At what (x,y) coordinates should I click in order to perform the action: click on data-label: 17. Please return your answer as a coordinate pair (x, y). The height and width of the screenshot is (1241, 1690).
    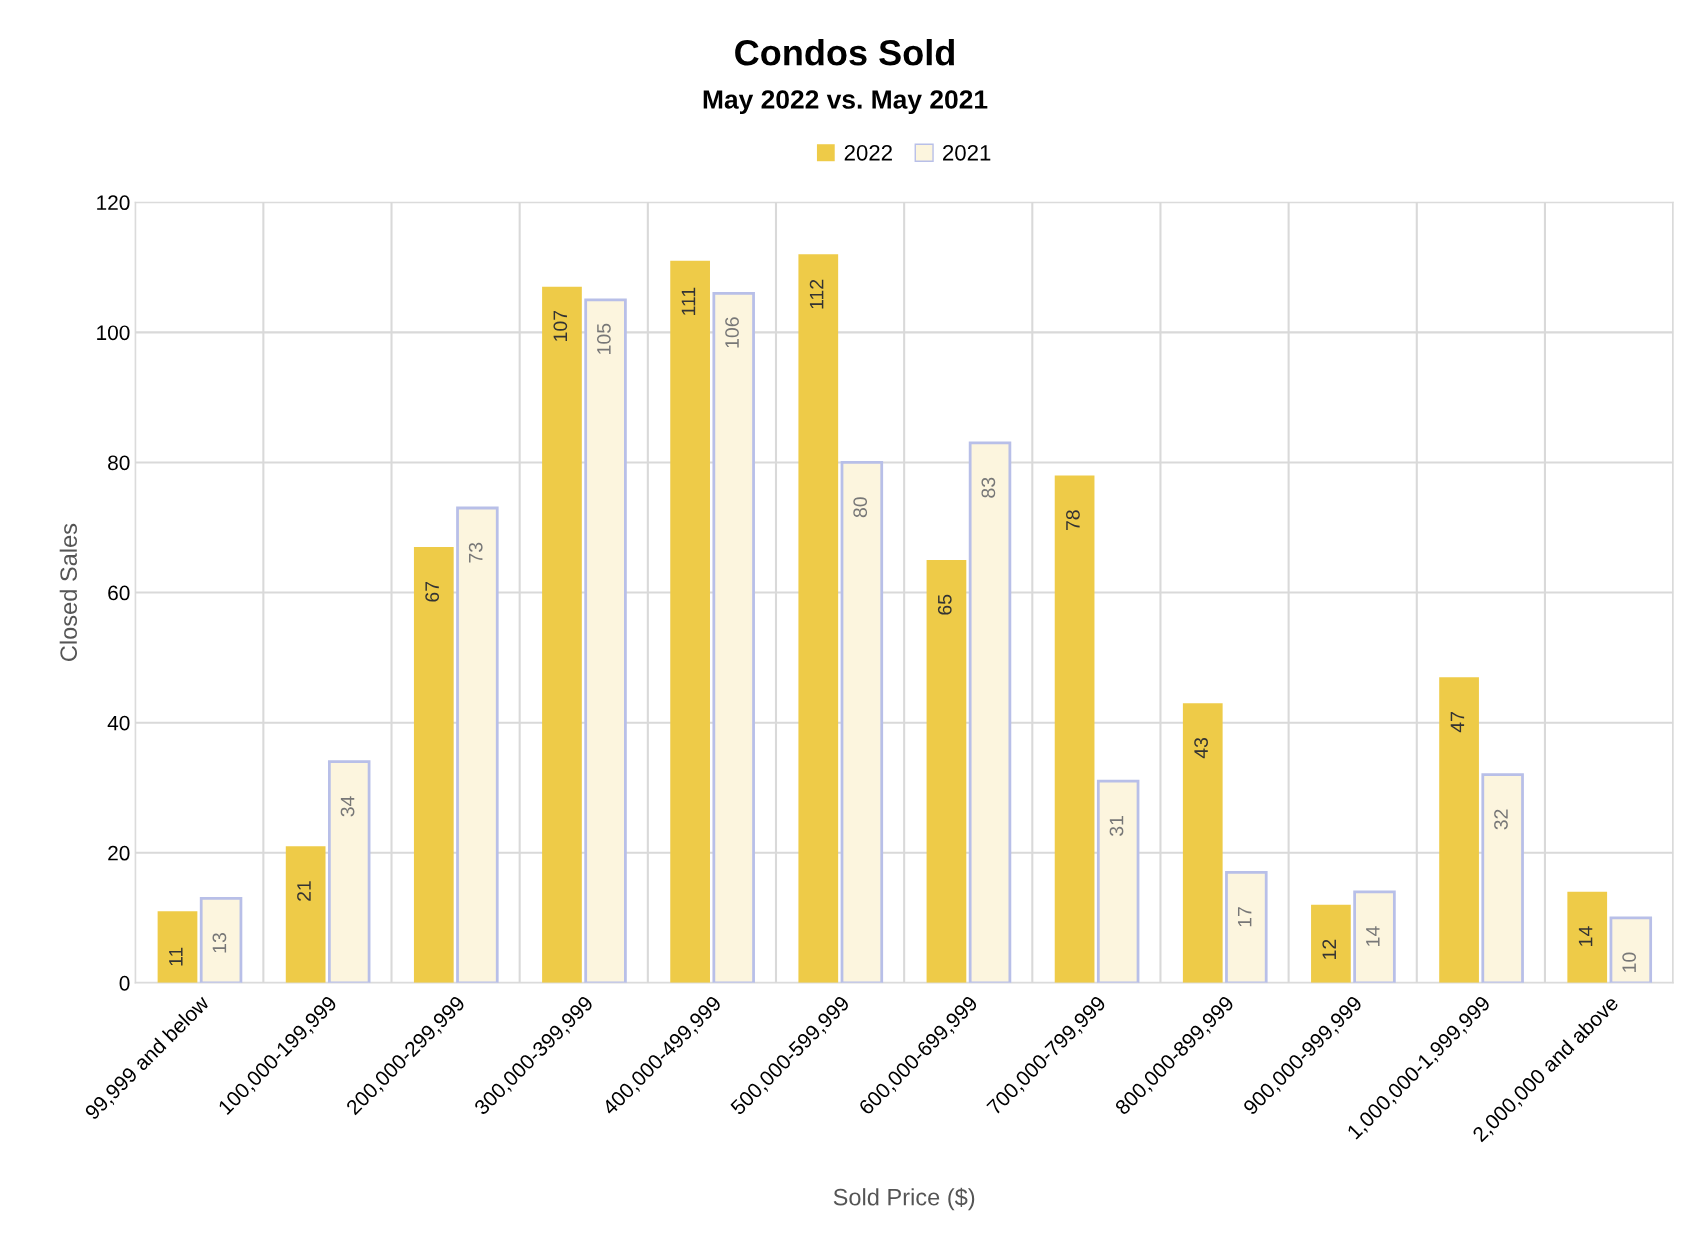
    Looking at the image, I should click on (1244, 917).